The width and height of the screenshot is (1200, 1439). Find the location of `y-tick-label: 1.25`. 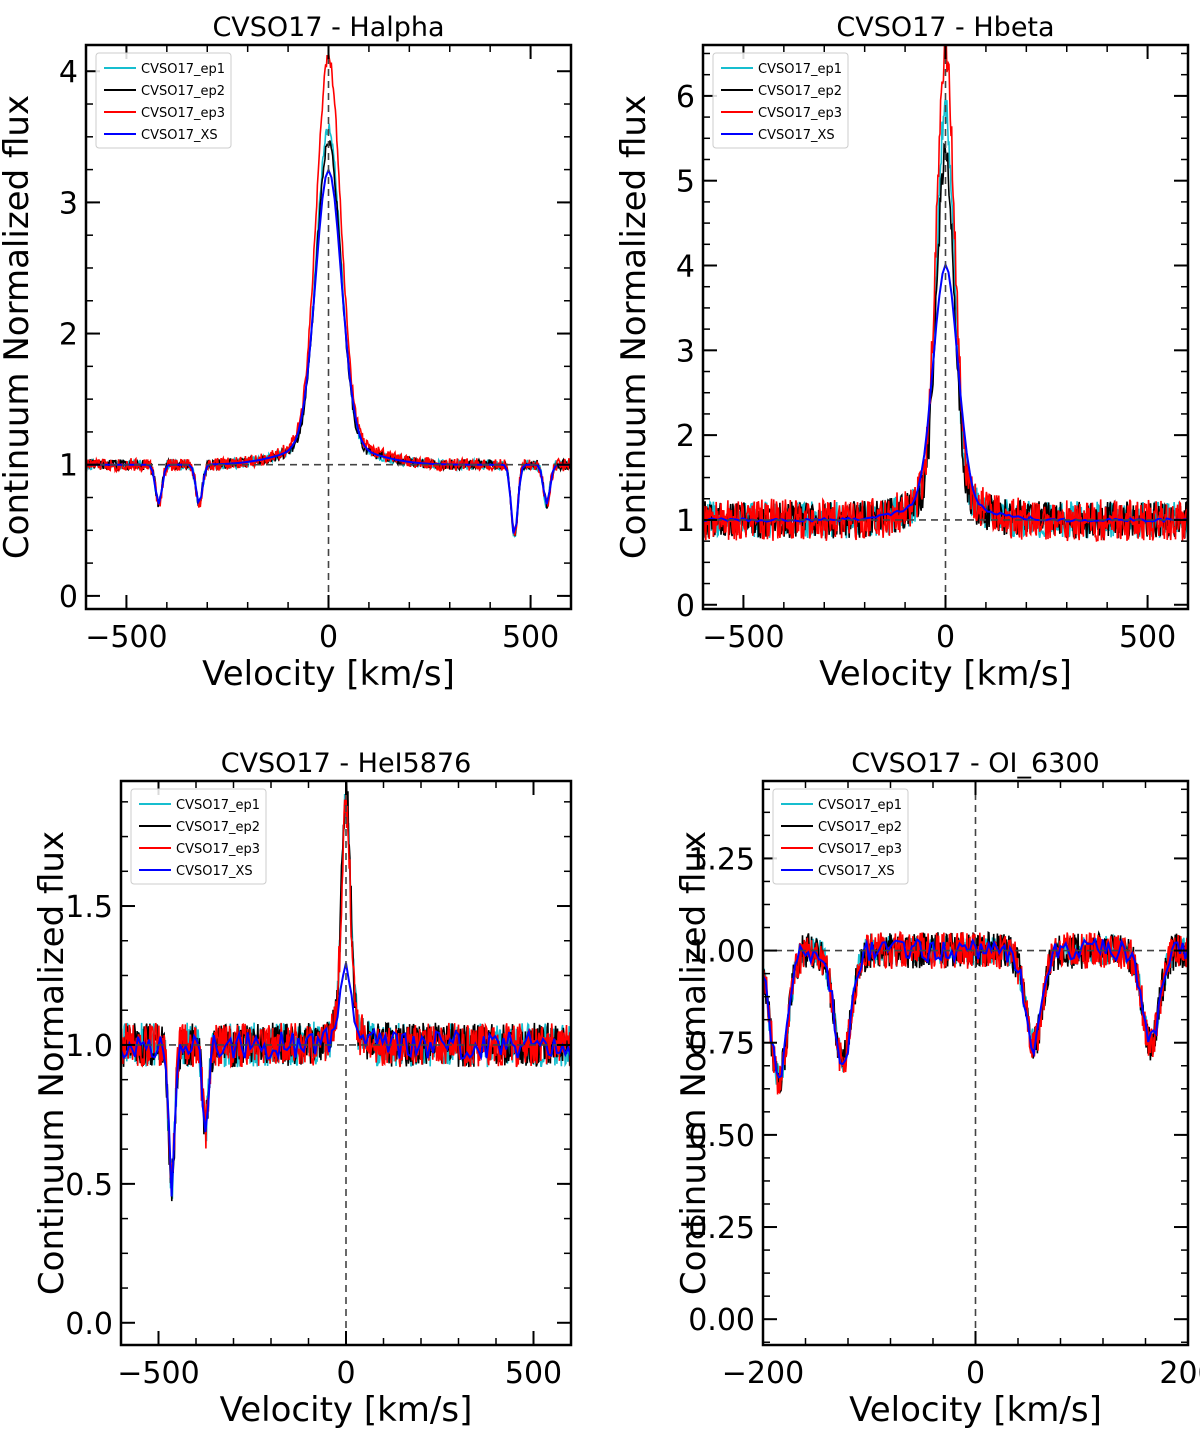

y-tick-label: 1.25 is located at coordinates (721, 859).